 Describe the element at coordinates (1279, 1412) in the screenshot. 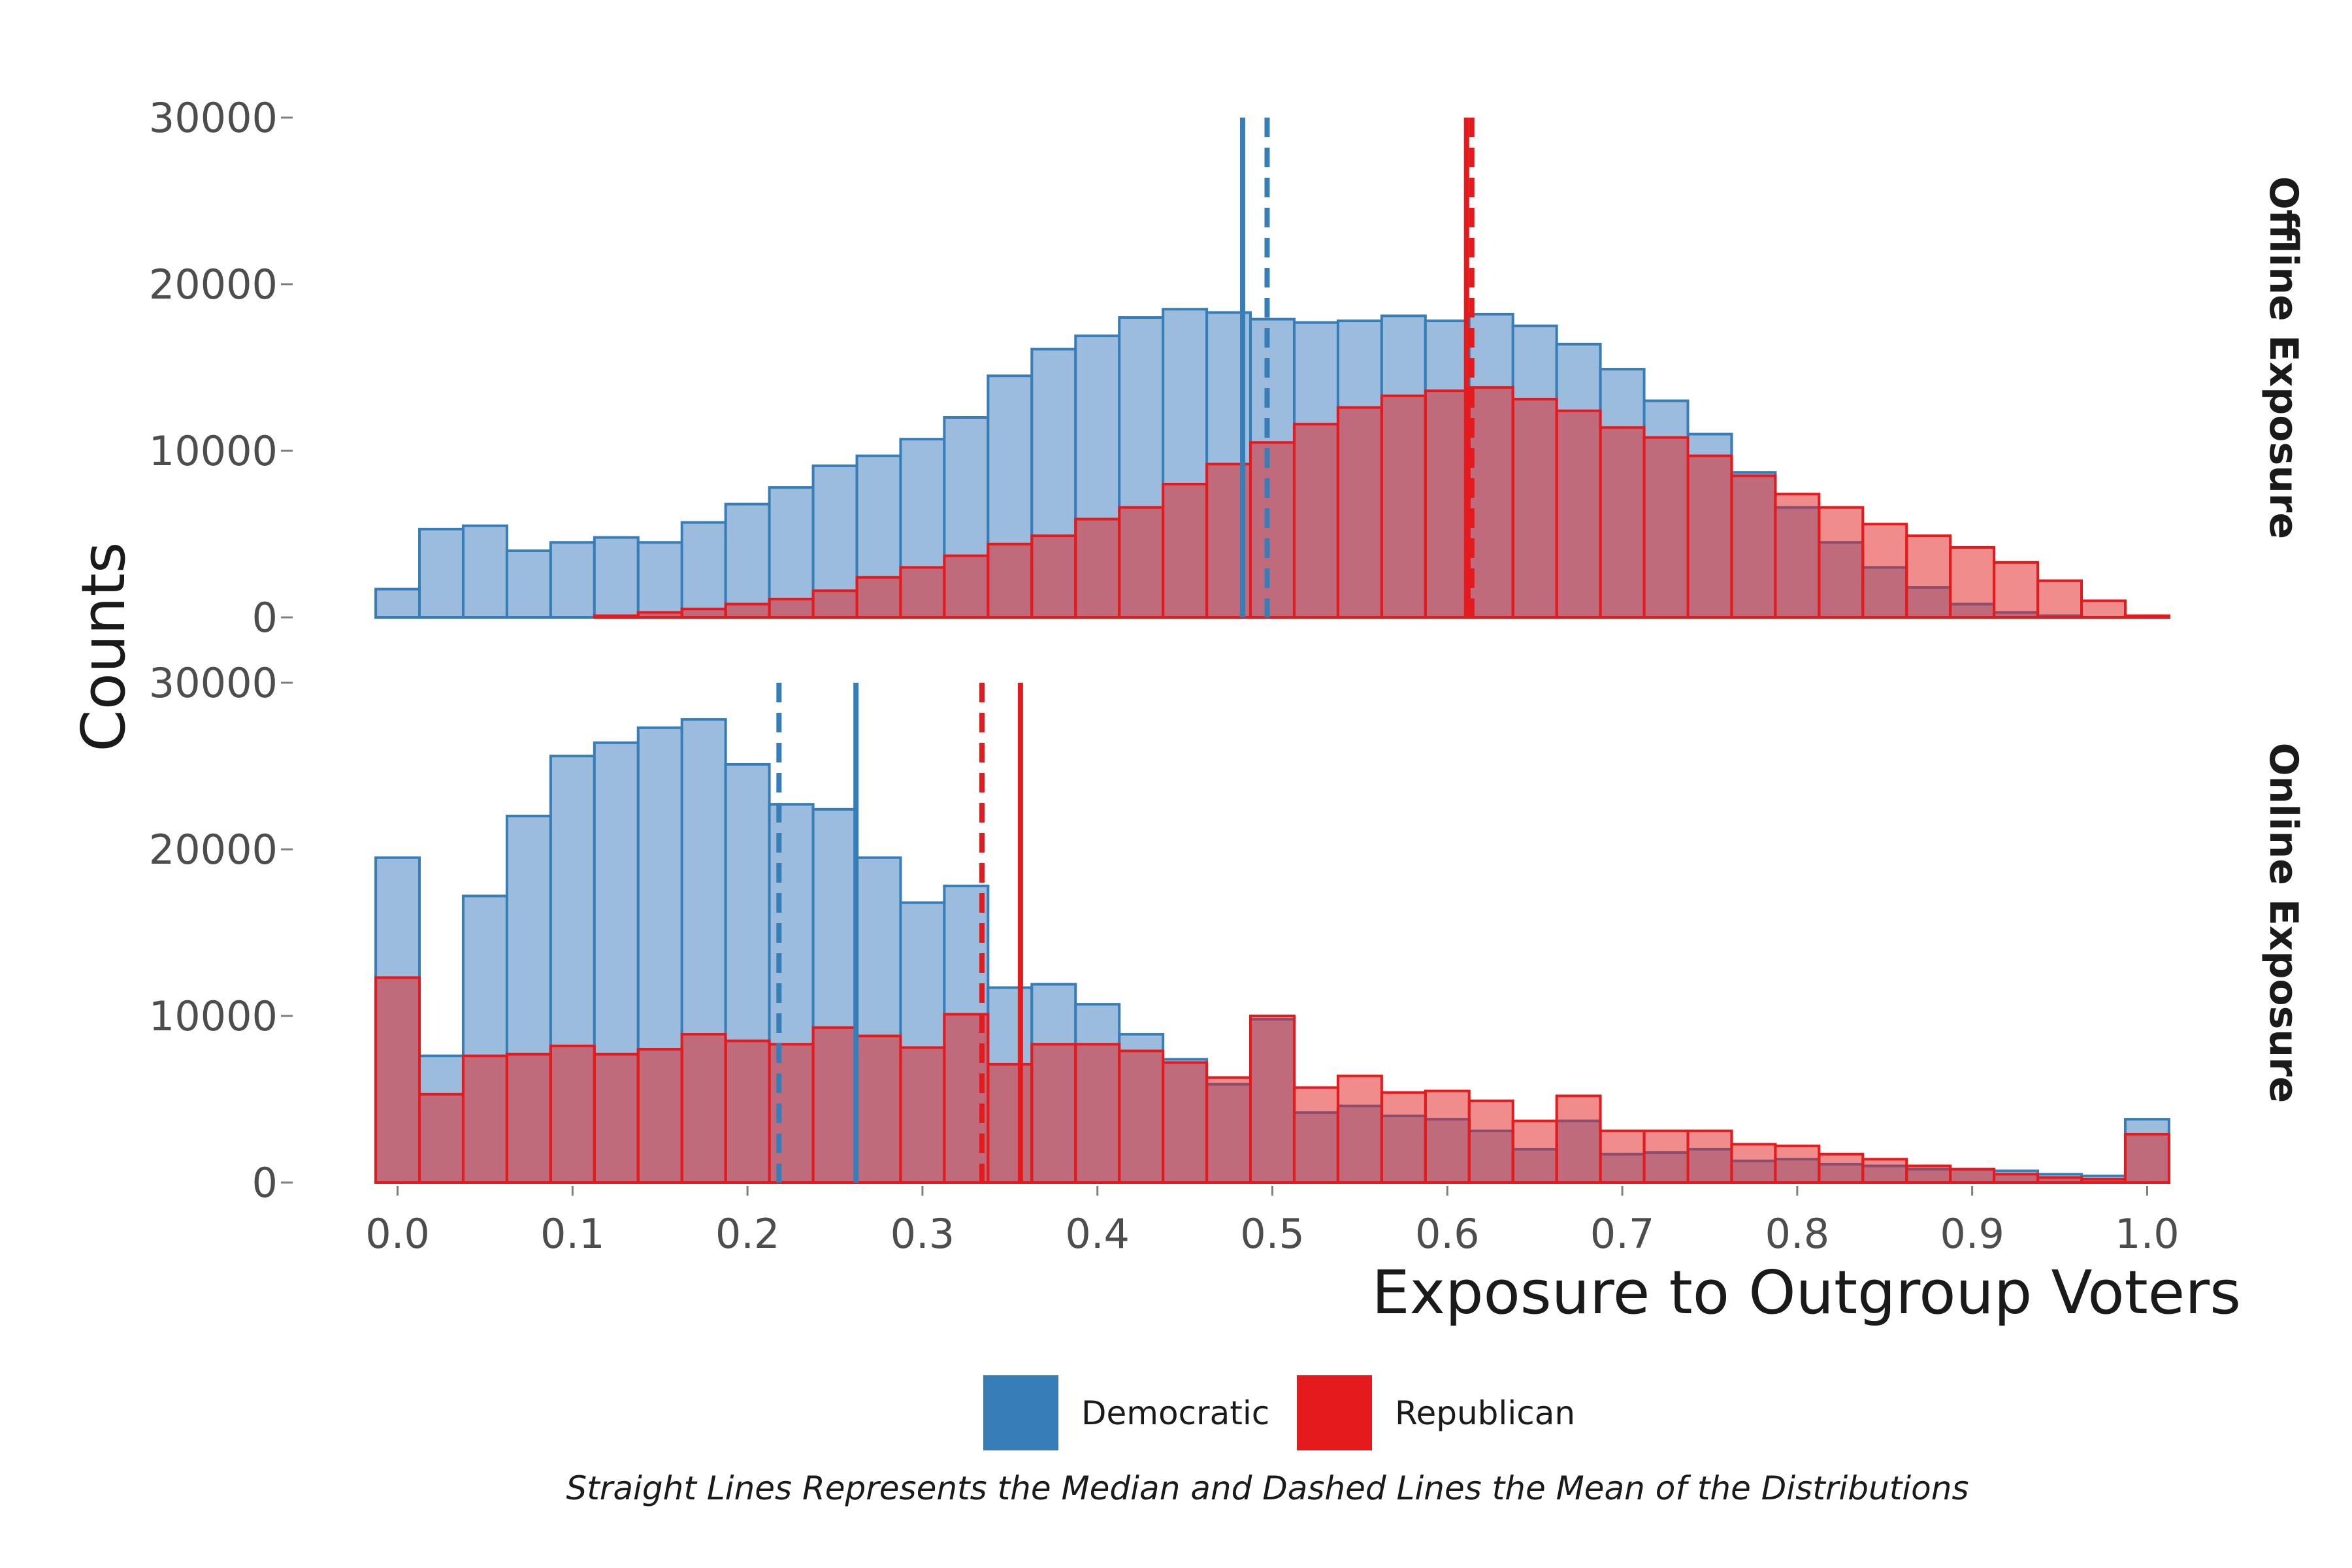

I see `legend: Democratic Republican` at that location.